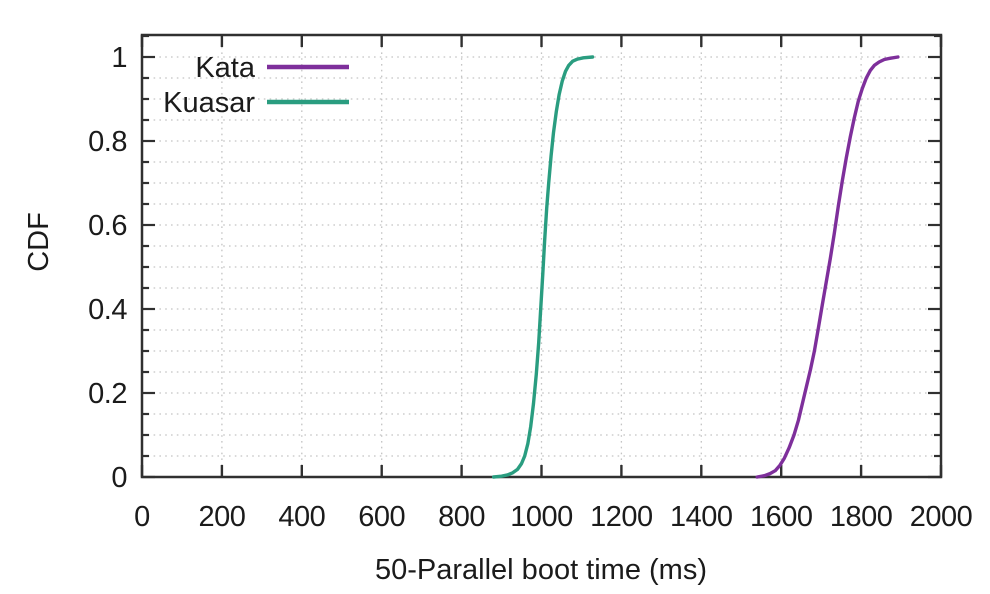 The image size is (990, 594). Describe the element at coordinates (107, 226) in the screenshot. I see `y-tick-label: 0.6` at that location.